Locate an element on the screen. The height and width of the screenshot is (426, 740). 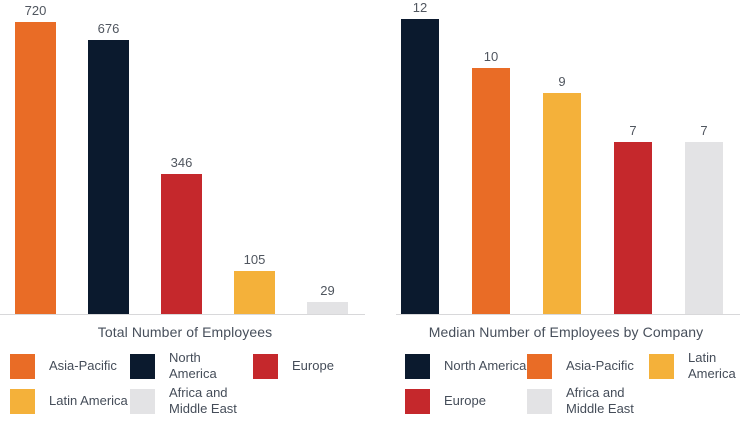
bar-group-north-america: 676 is located at coordinates (108, 168).